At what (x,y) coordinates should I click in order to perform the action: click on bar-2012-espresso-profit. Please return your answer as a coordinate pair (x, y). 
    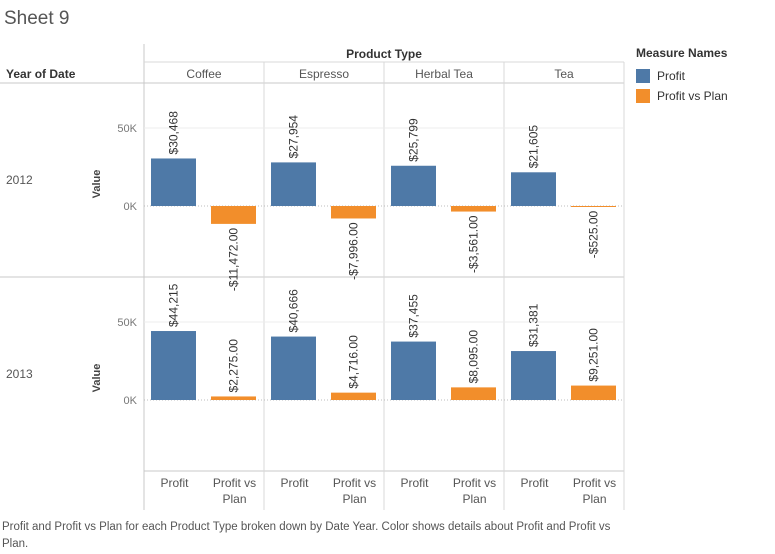
    Looking at the image, I should click on (293, 184).